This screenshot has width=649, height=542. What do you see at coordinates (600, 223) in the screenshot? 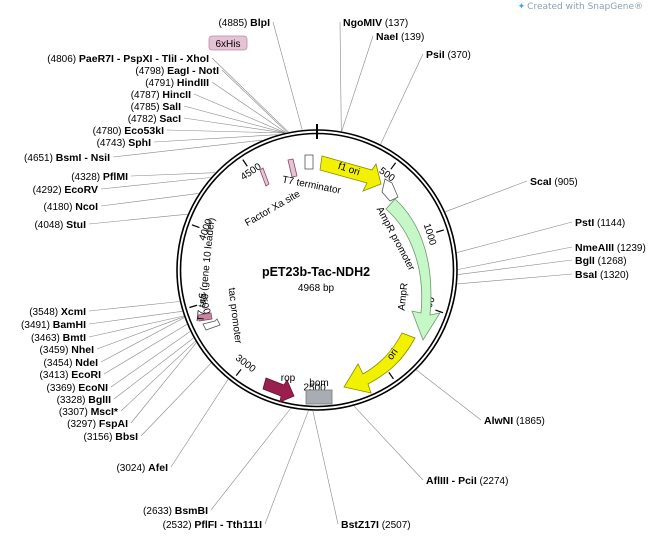
I see `site-label-right-4: PstI (1144)` at bounding box center [600, 223].